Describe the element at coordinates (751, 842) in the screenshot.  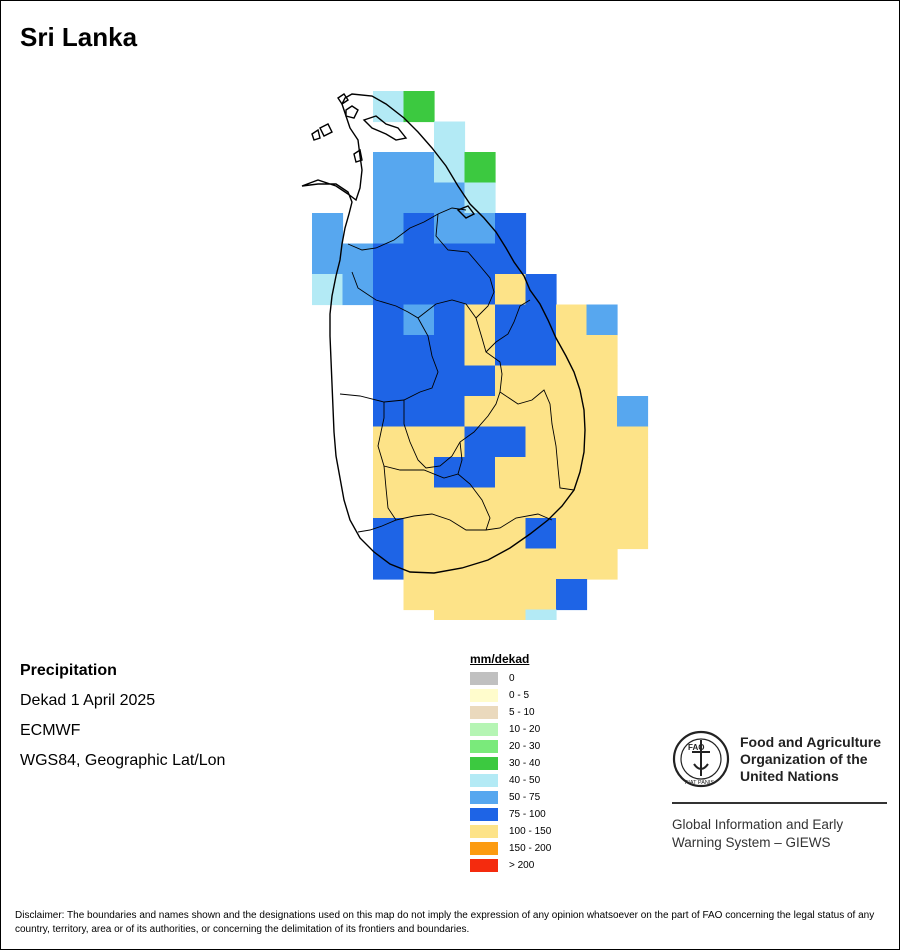
I see `giews-line2: Warning System – GIEWS` at that location.